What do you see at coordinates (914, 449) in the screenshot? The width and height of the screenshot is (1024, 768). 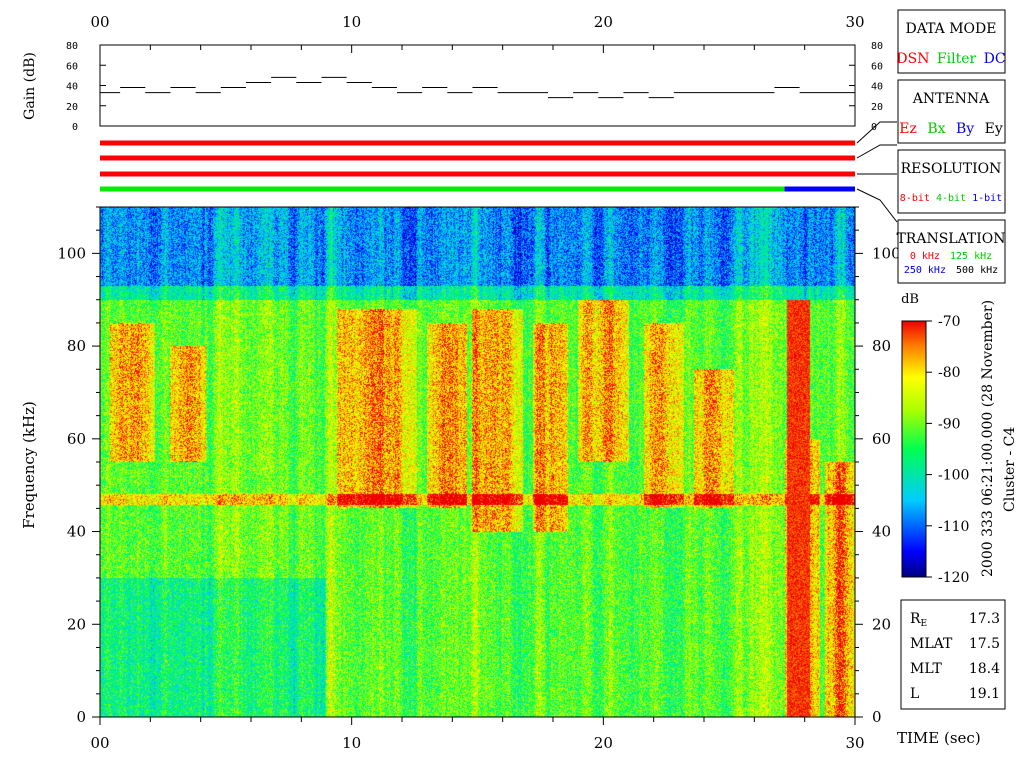 I see `colorbar-gradient` at bounding box center [914, 449].